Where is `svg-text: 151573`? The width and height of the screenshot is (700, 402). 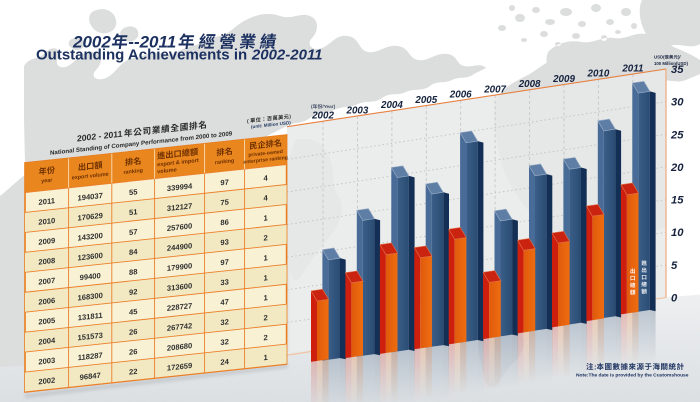
svg-text: 151573 is located at coordinates (90, 337).